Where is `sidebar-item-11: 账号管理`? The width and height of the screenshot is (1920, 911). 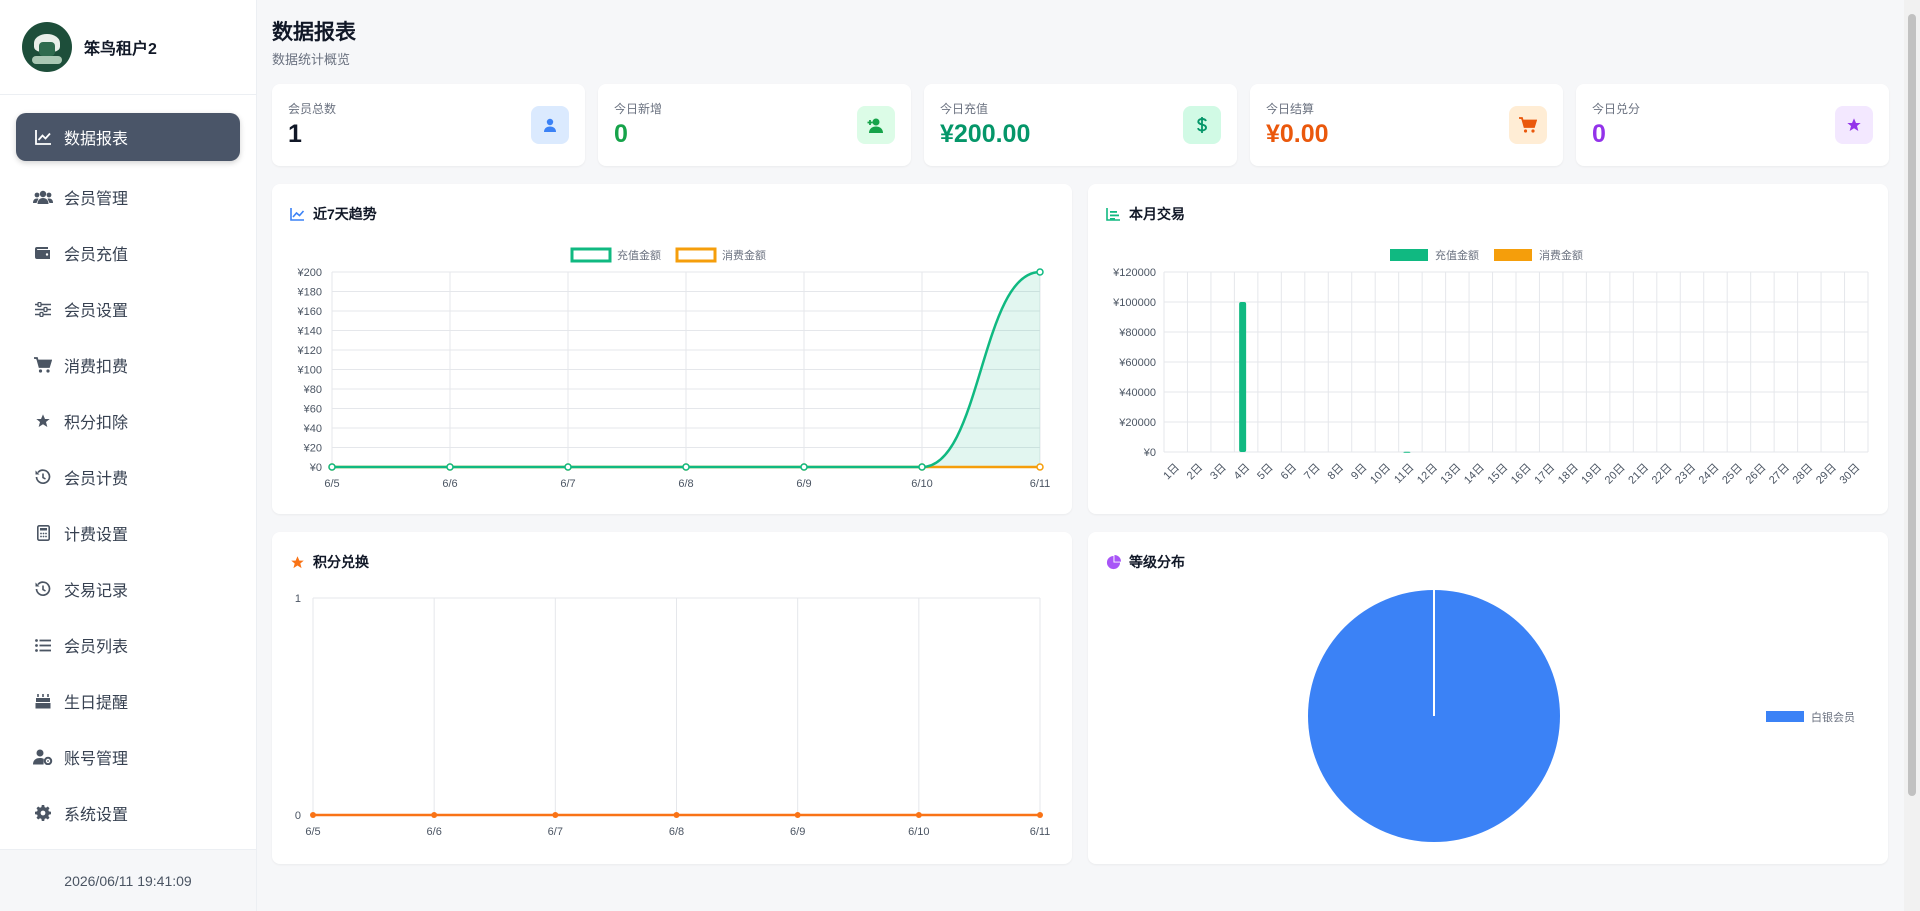
sidebar-item-11: 账号管理 is located at coordinates (128, 757).